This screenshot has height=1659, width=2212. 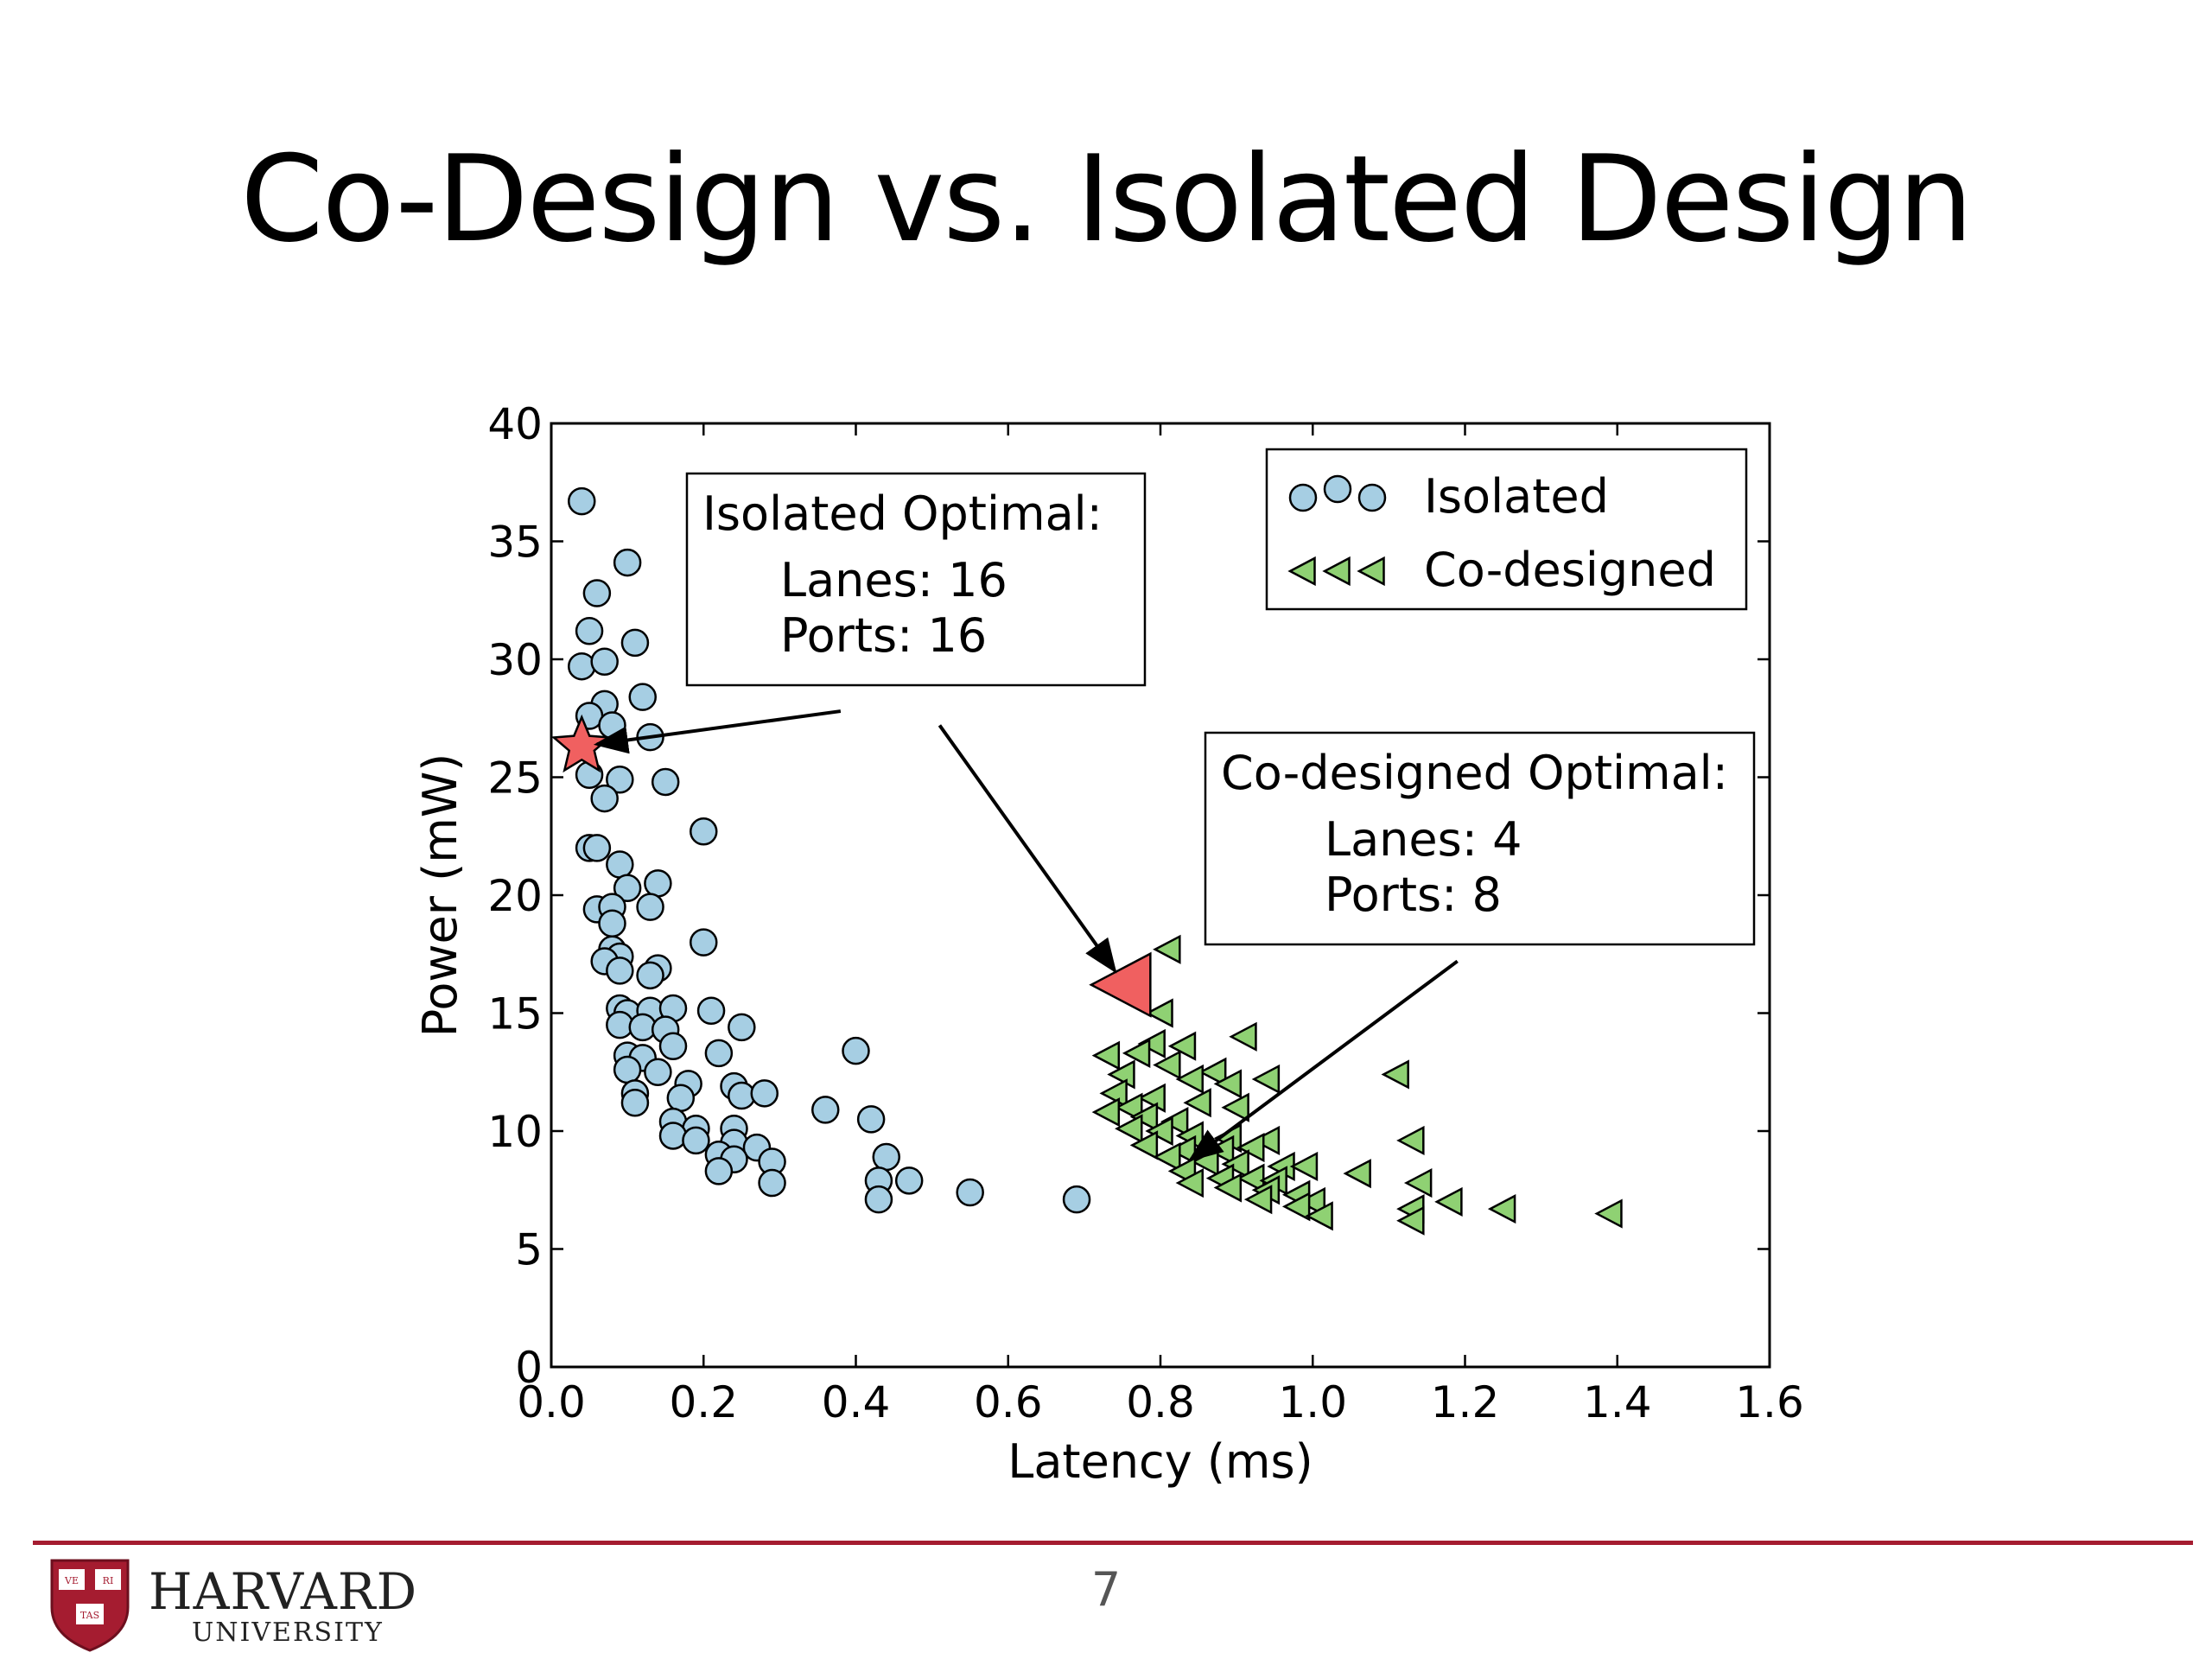 I want to click on footer-divider, so click(x=1113, y=1543).